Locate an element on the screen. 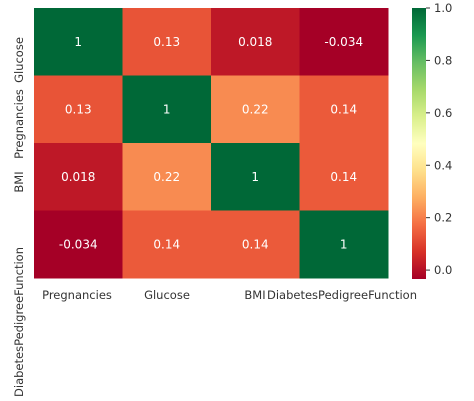  heatmap-cell-r1-c1 is located at coordinates (167, 109).